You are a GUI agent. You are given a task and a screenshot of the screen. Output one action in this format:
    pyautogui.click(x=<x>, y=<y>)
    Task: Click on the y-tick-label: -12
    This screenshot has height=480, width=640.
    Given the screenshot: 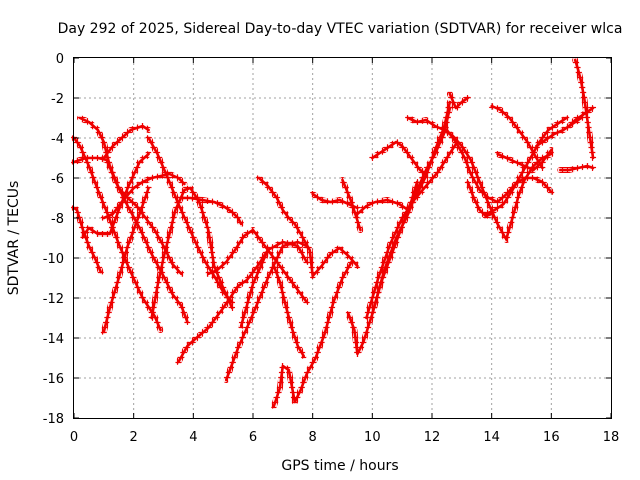 What is the action you would take?
    pyautogui.click(x=53, y=299)
    